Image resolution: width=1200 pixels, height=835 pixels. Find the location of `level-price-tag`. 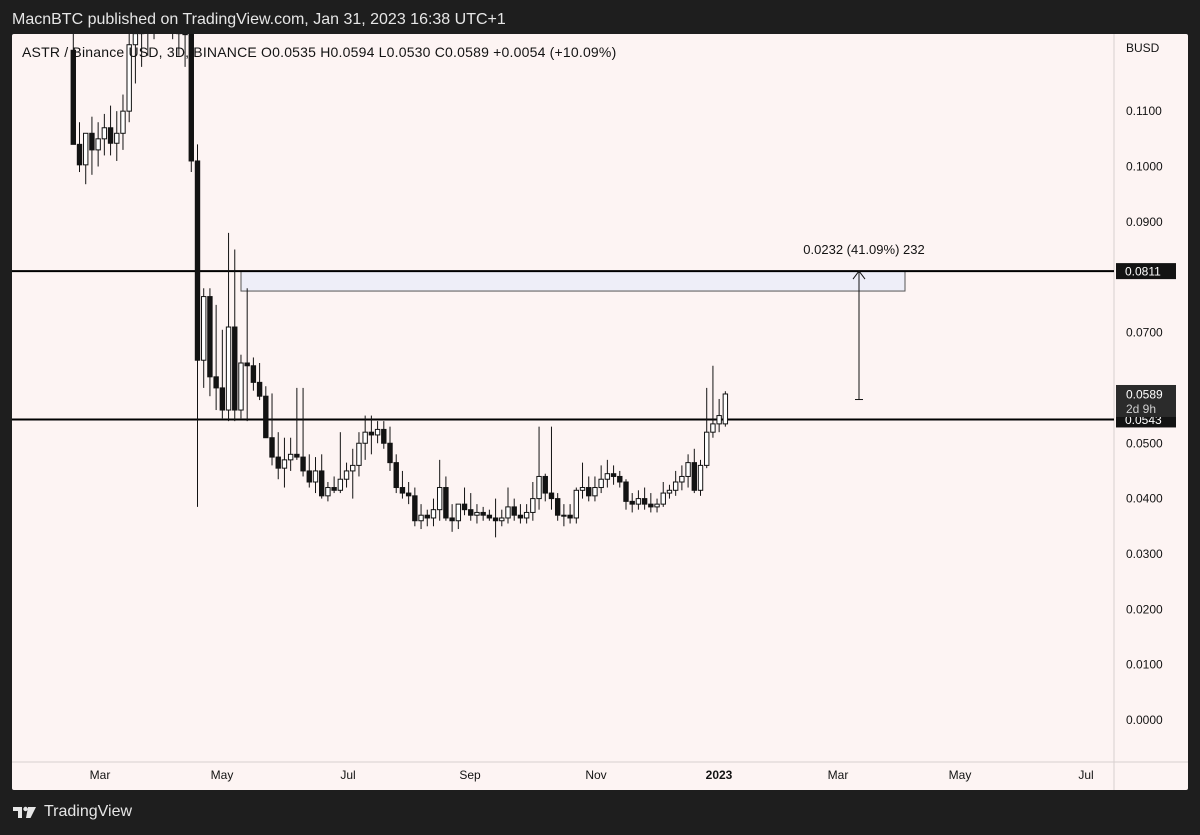

level-price-tag is located at coordinates (1146, 271).